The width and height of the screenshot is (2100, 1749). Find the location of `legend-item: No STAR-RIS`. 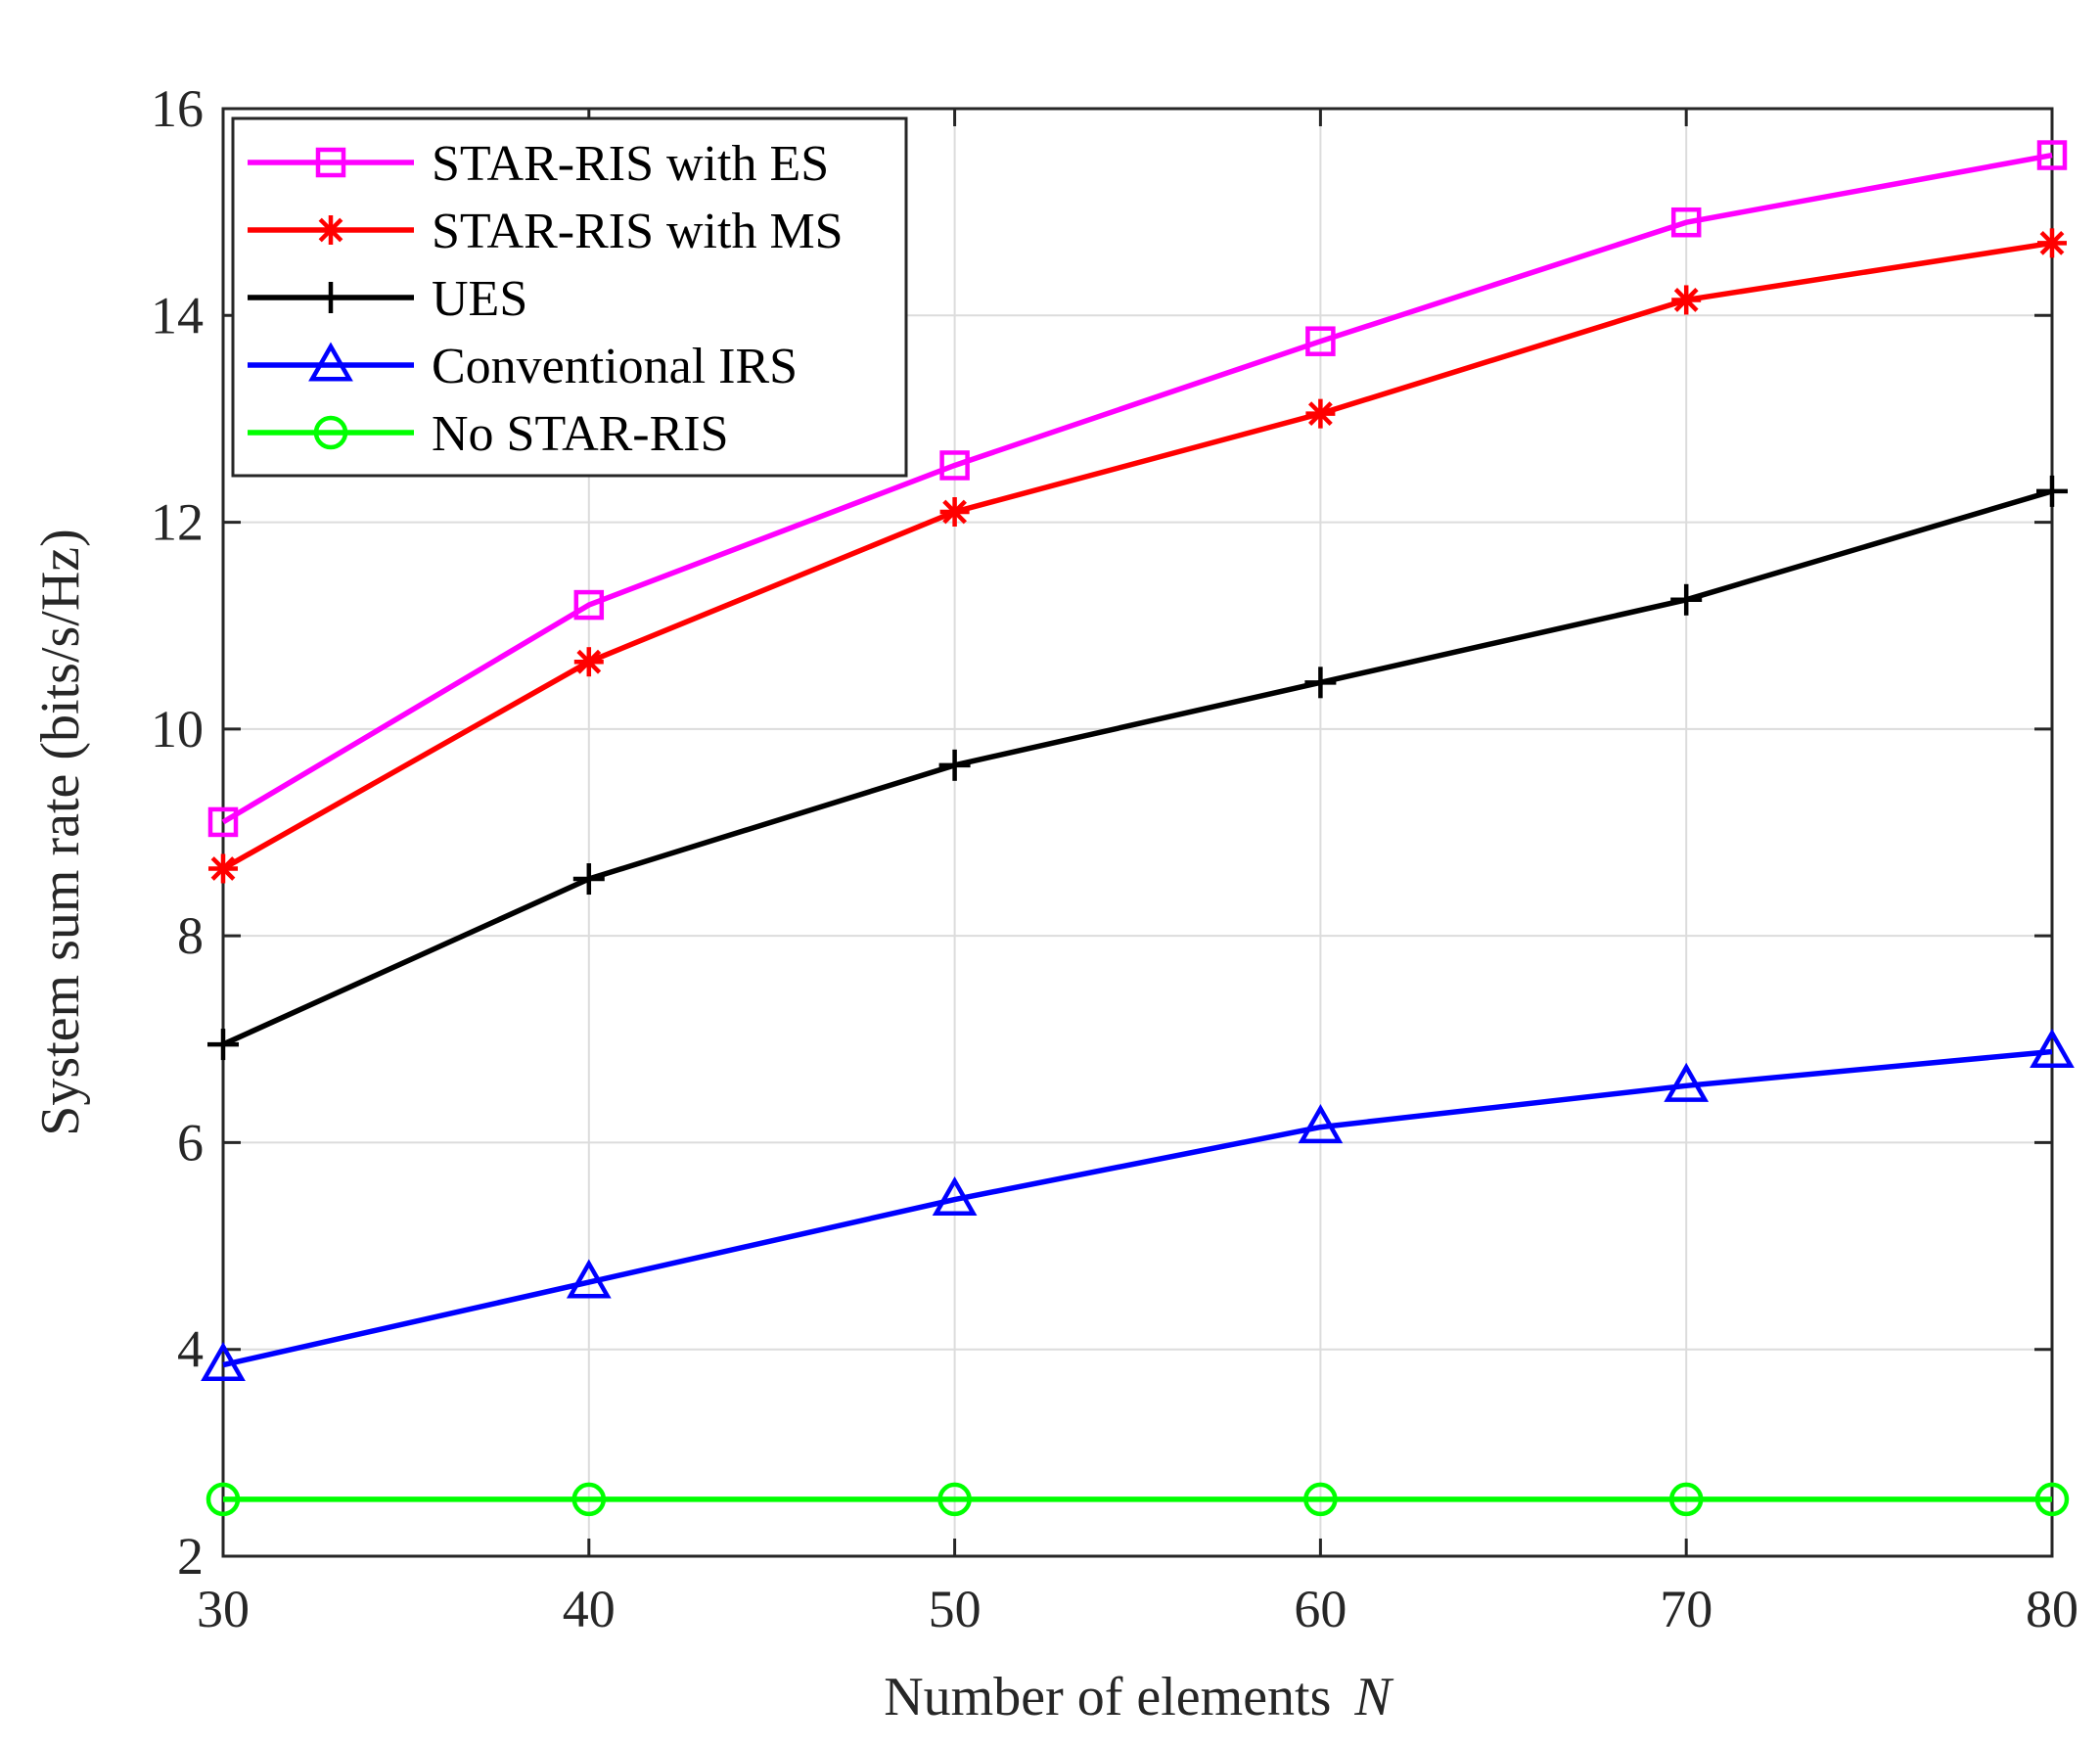

legend-item: No STAR-RIS is located at coordinates (488, 434).